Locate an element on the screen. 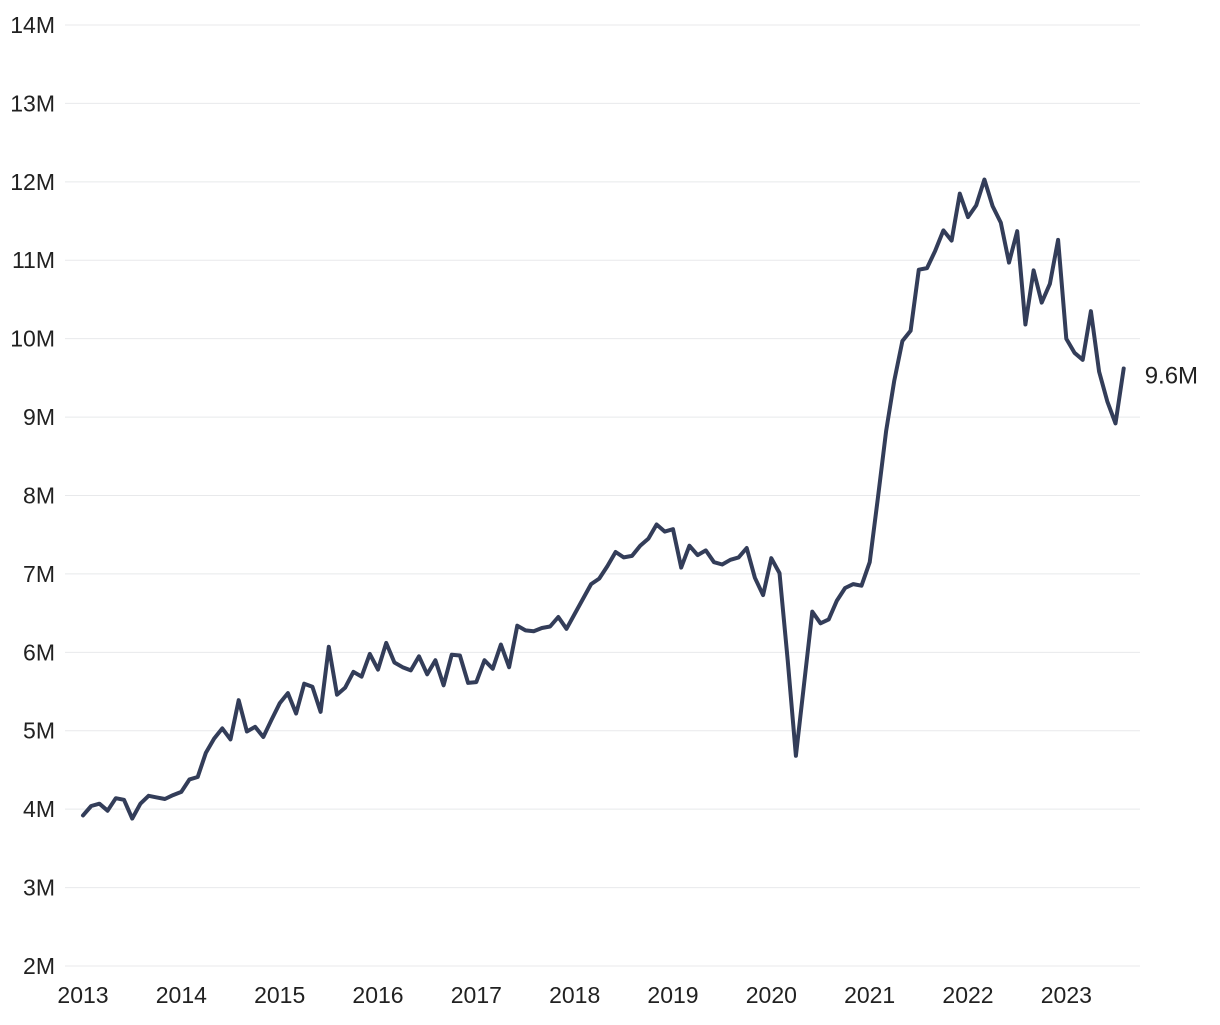 The image size is (1220, 1025). y-axis-tick-label: 9M is located at coordinates (39, 417).